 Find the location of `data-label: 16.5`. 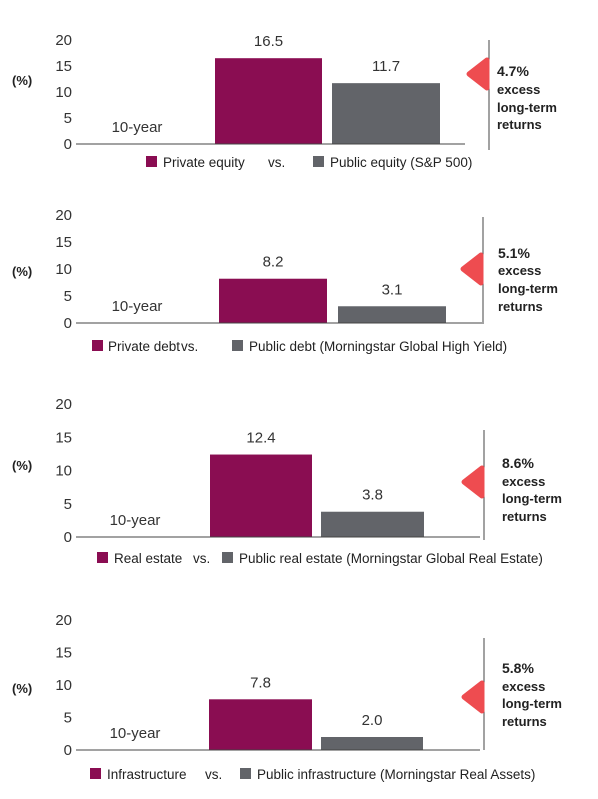

data-label: 16.5 is located at coordinates (268, 41).